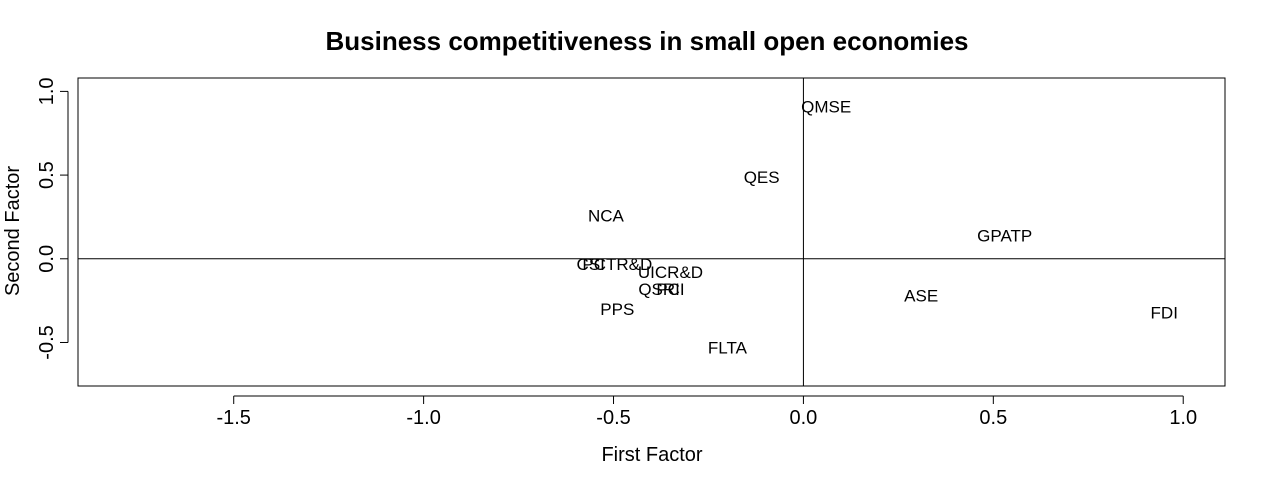 This screenshot has width=1266, height=485. Describe the element at coordinates (47, 91) in the screenshot. I see `y-tick-label: 1.0` at that location.